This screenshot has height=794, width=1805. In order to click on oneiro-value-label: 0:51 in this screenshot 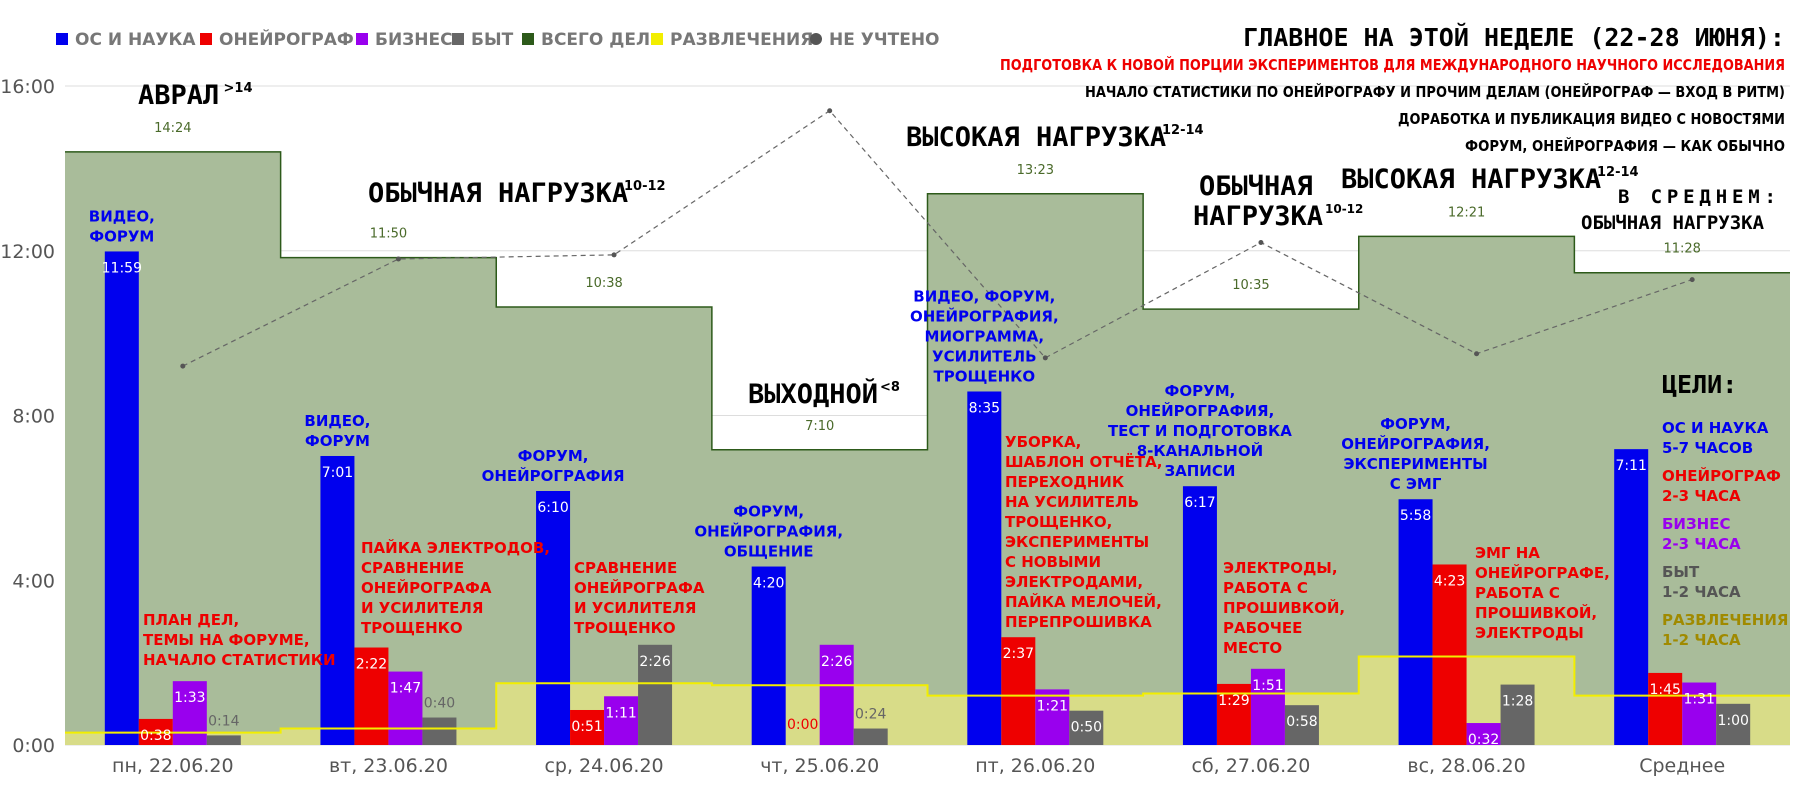, I will do `click(586, 727)`.